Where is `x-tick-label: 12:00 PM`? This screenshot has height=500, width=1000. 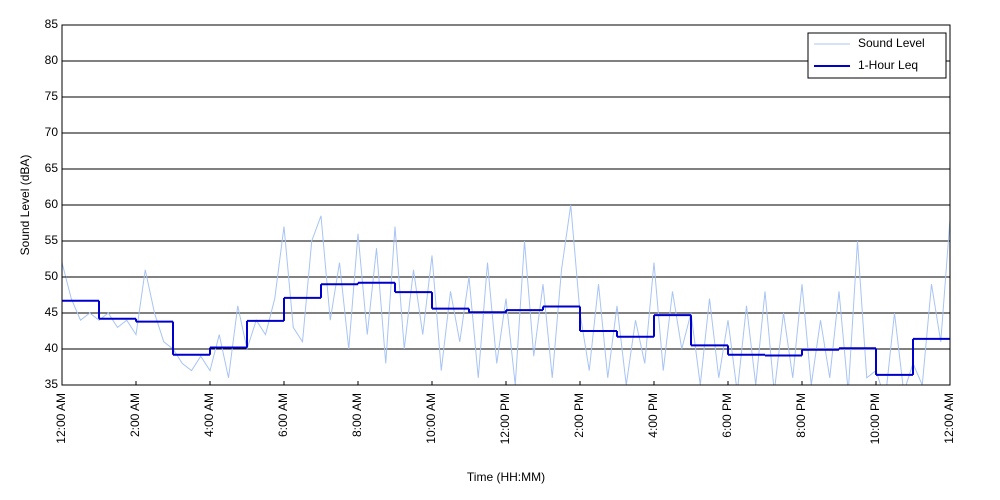
x-tick-label: 12:00 PM is located at coordinates (505, 418).